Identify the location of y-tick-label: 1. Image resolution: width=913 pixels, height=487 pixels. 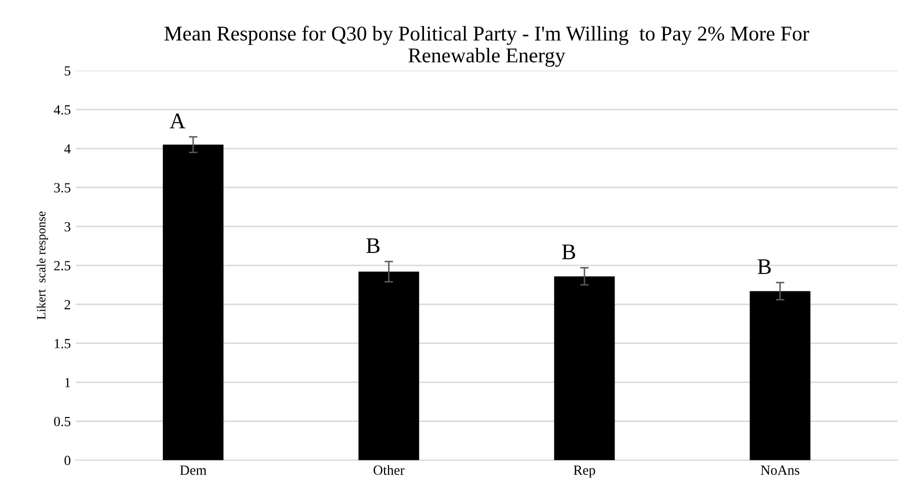
(67, 383).